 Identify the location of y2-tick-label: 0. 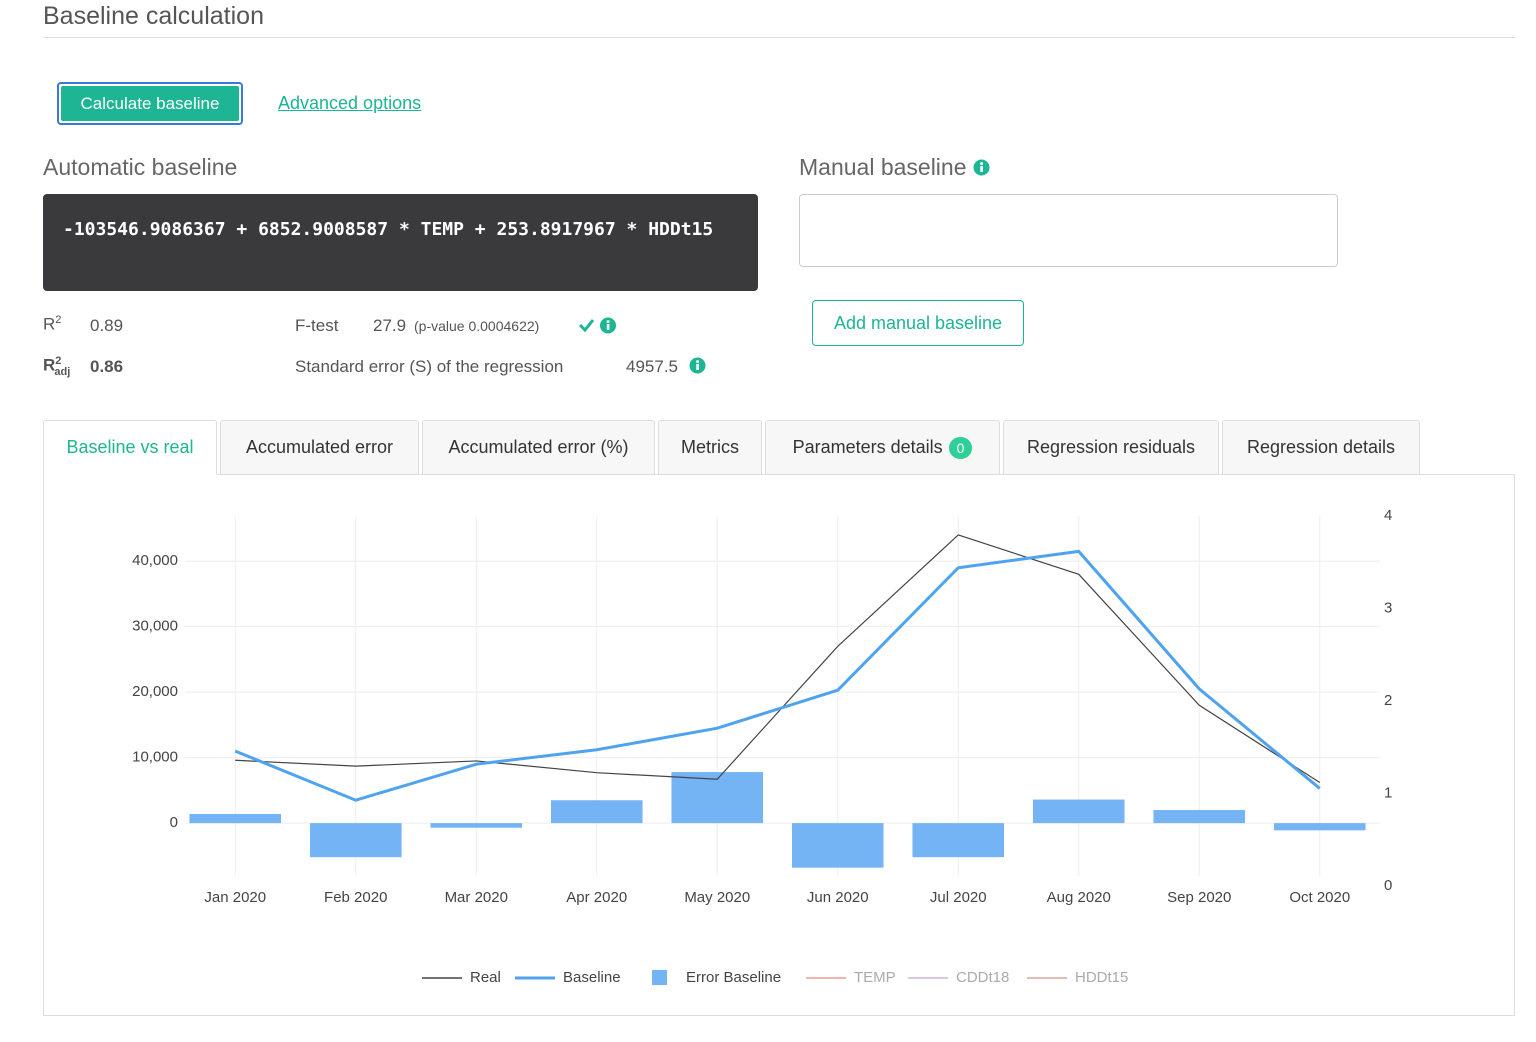
(1388, 885).